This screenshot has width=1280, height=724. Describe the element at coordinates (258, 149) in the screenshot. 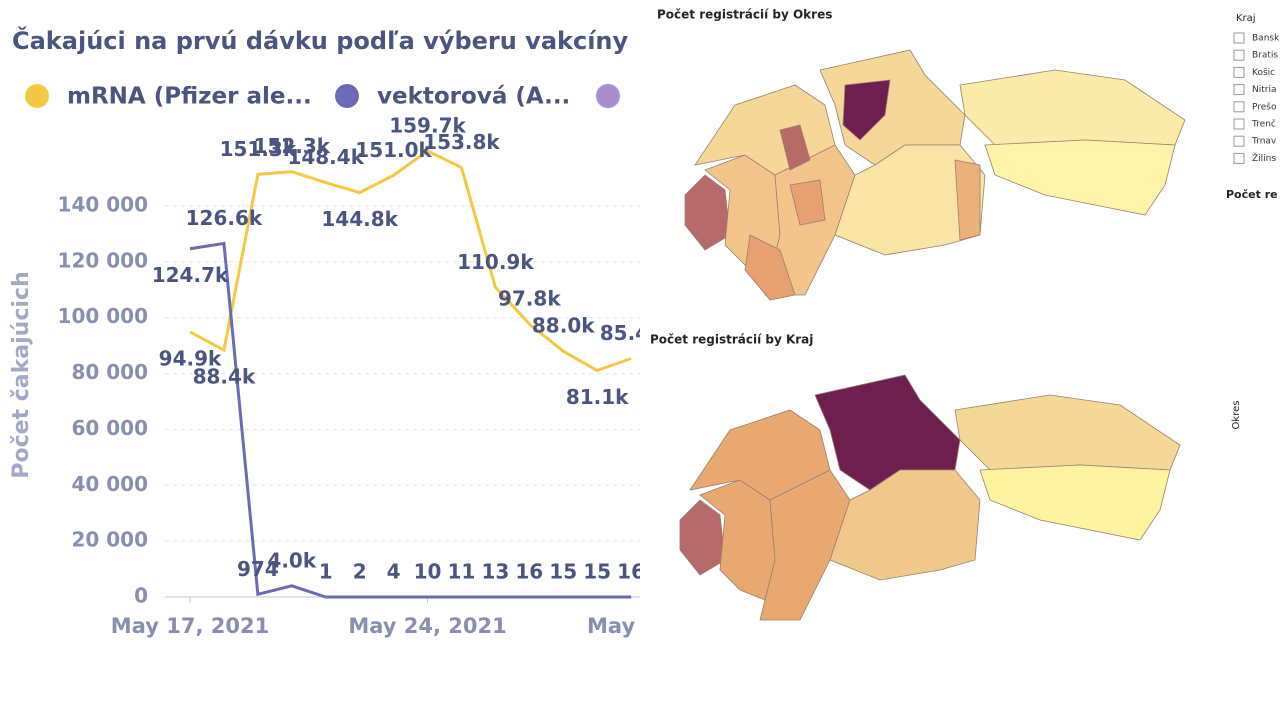

I see `data-label: 151.3k` at that location.